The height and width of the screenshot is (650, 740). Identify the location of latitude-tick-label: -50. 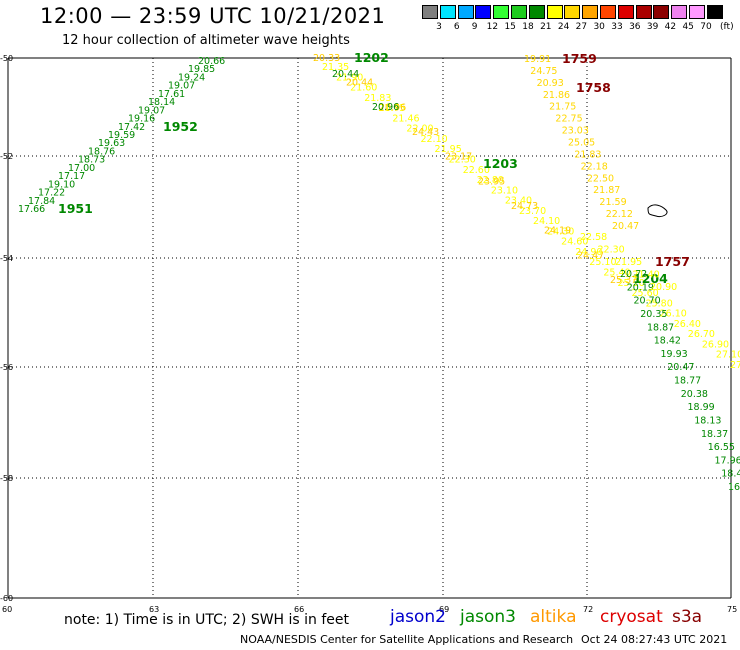
(6, 58).